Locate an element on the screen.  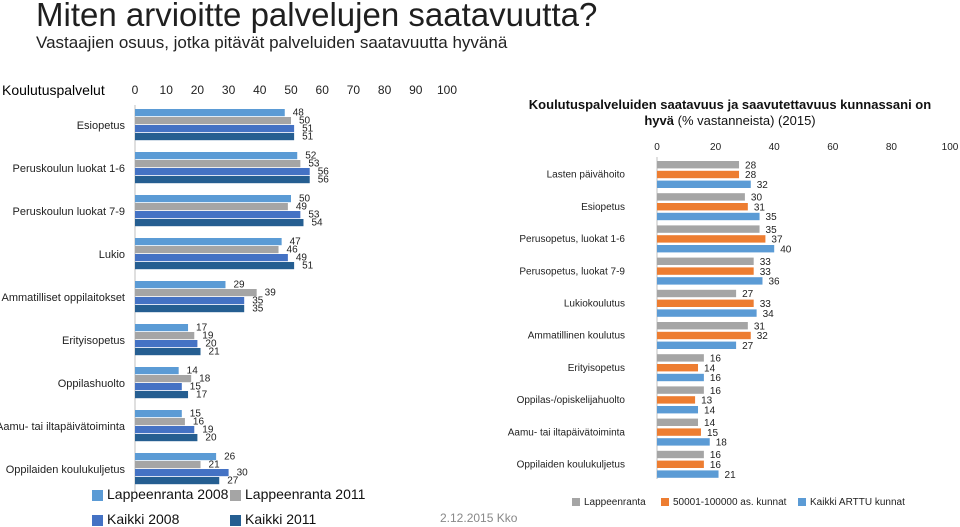
data-label: 31 is located at coordinates (760, 326).